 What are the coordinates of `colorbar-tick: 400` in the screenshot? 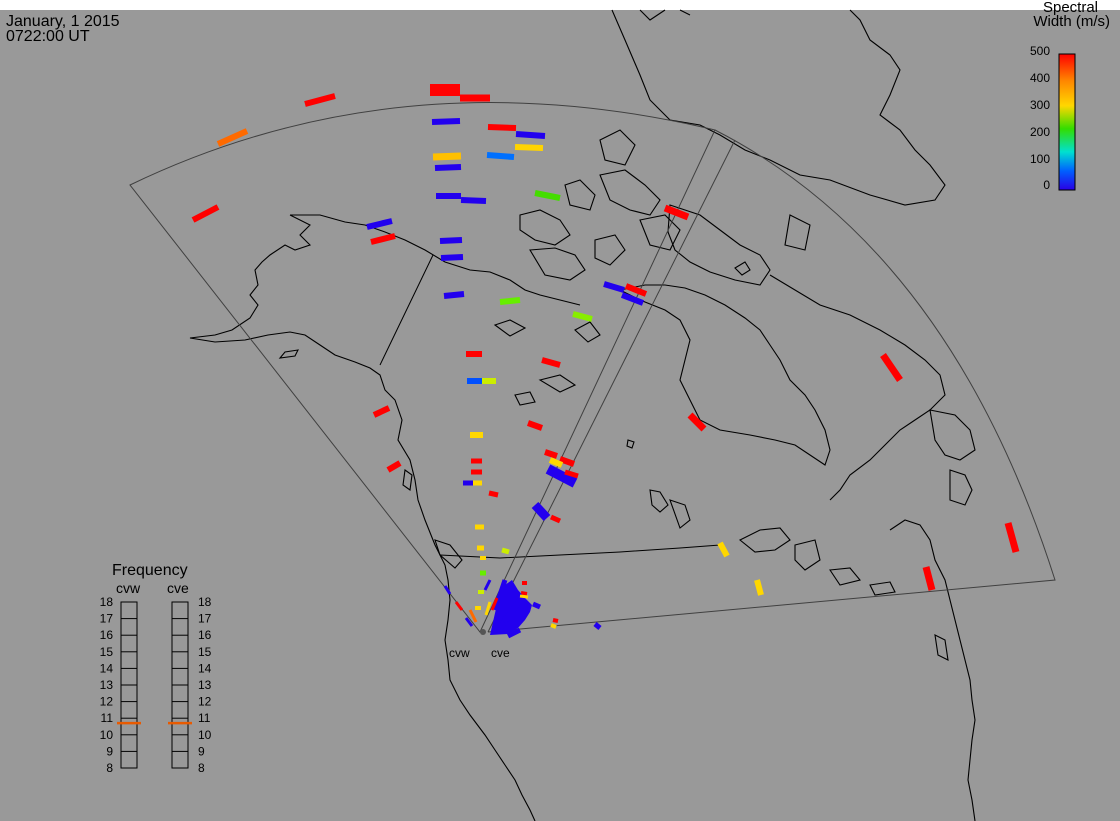 It's located at (1040, 78).